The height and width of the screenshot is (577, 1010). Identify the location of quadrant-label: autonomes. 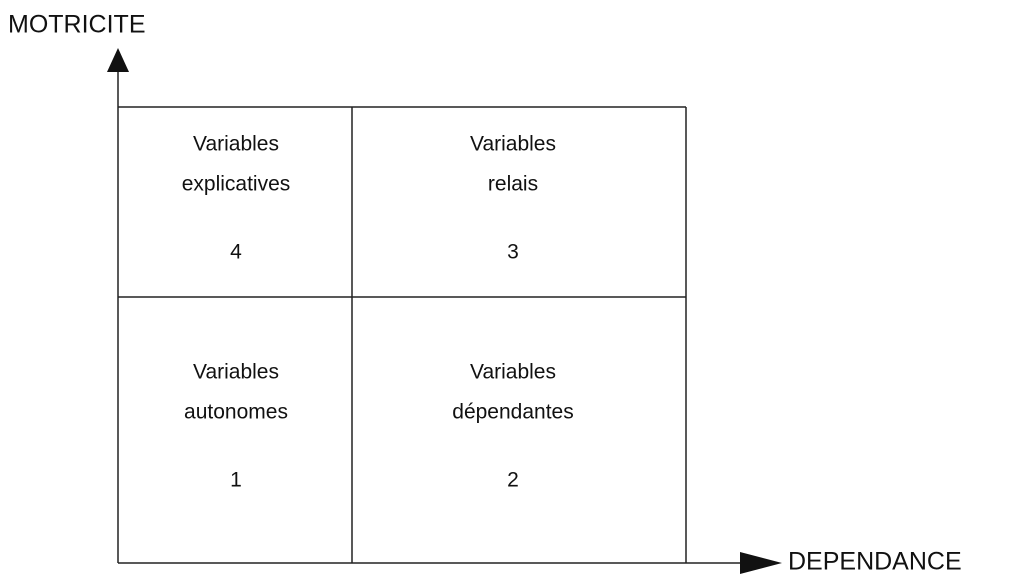
(236, 412).